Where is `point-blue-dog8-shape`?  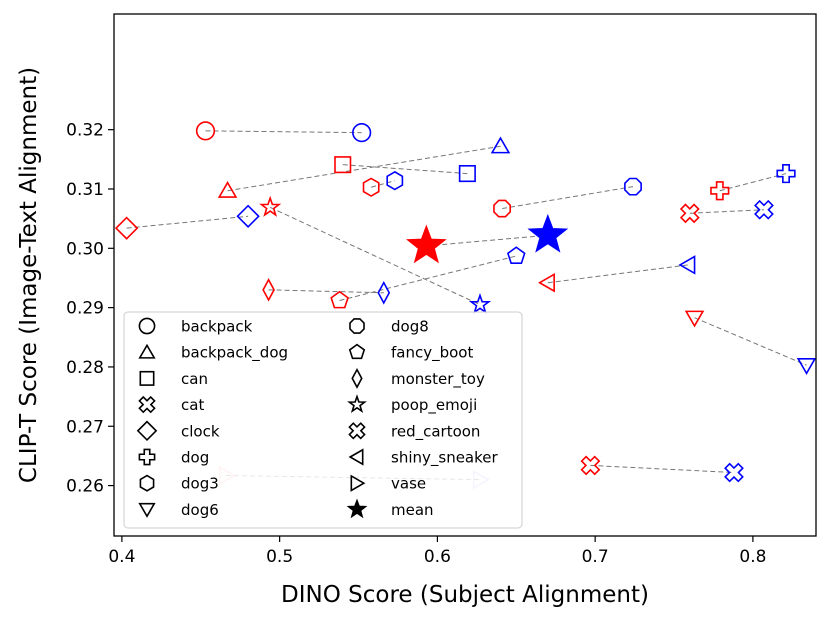 point-blue-dog8-shape is located at coordinates (633, 186).